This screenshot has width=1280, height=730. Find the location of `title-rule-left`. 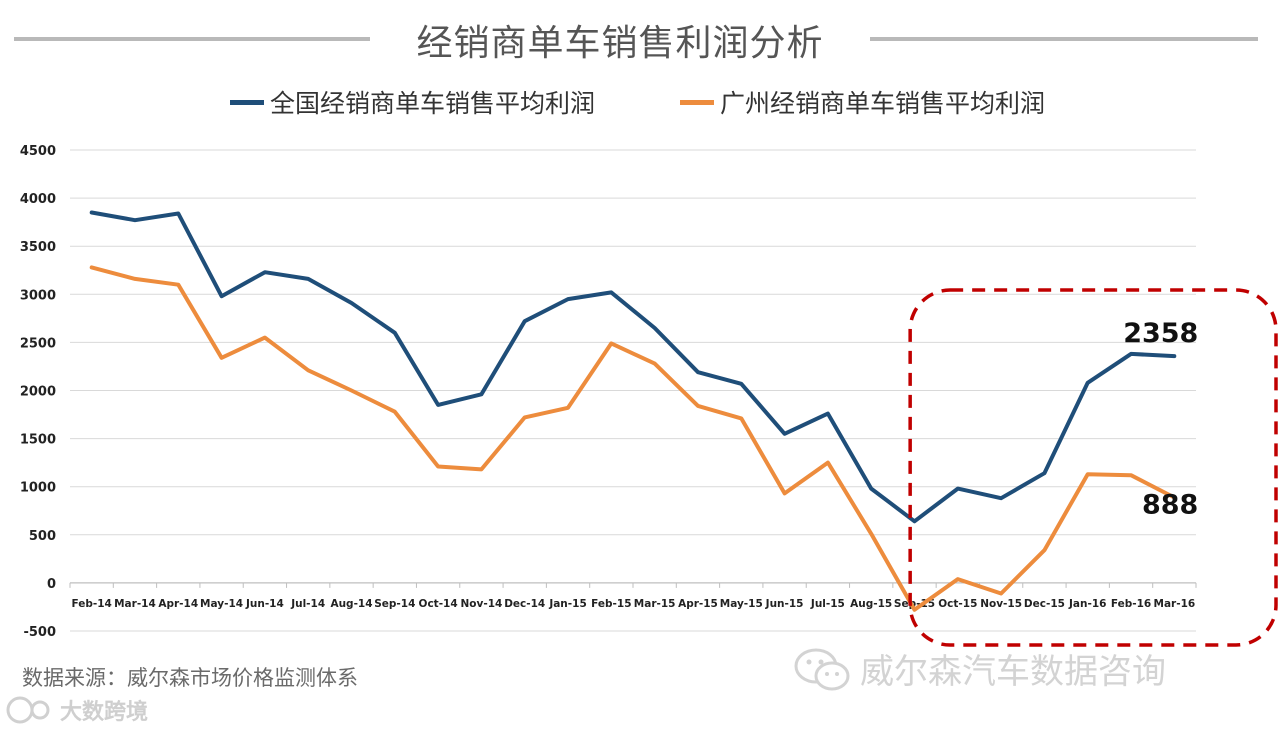

title-rule-left is located at coordinates (192, 39).